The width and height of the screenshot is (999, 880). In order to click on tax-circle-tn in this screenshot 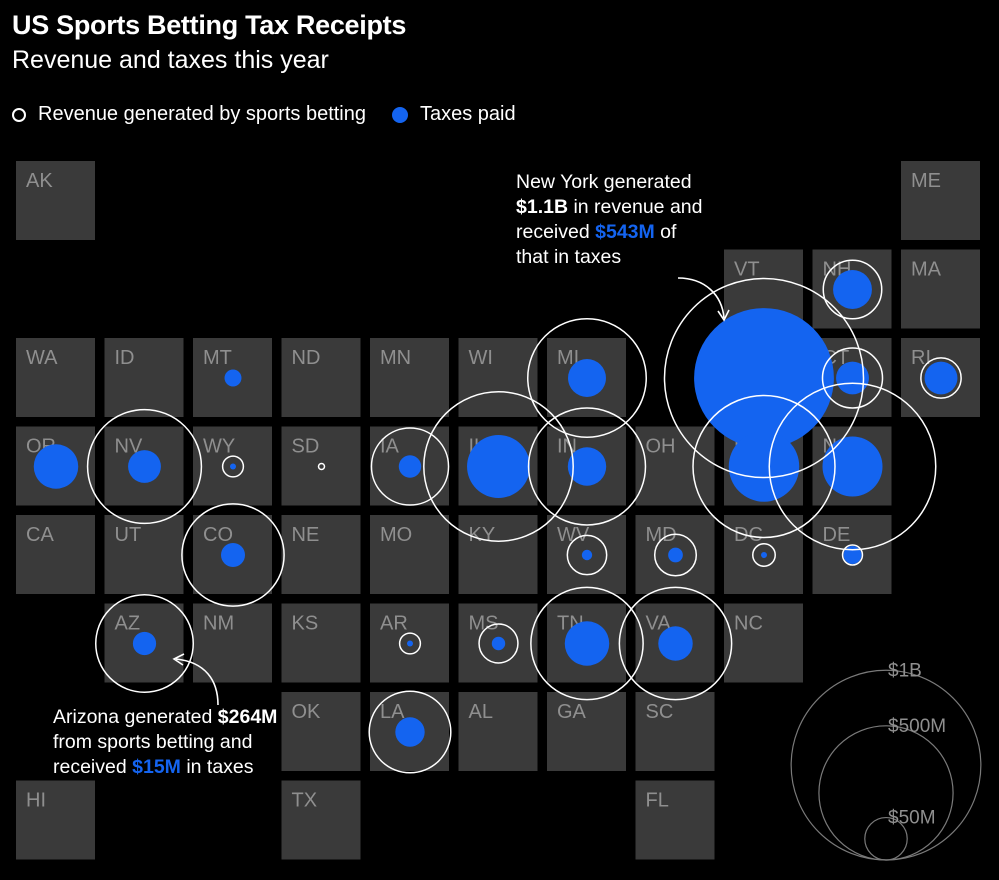, I will do `click(587, 643)`.